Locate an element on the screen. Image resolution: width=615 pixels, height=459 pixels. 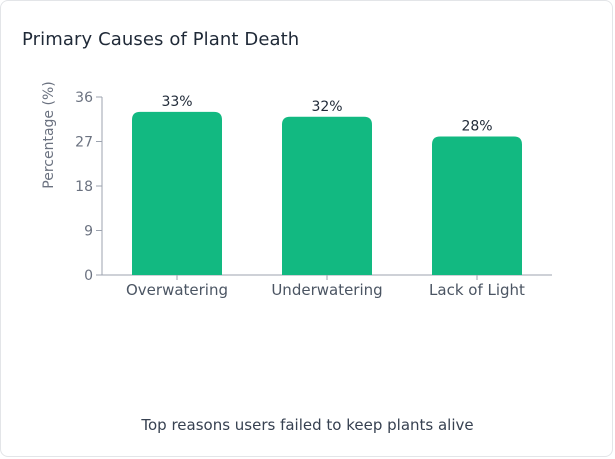
x-tick-label: Overwatering is located at coordinates (177, 290).